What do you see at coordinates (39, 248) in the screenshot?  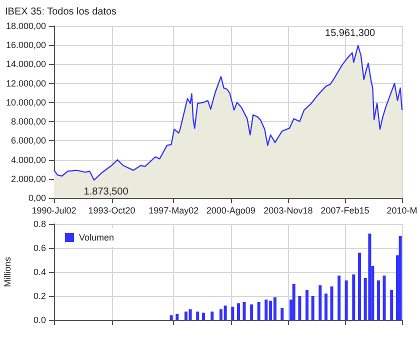 I see `y-tick-label: 0.6` at bounding box center [39, 248].